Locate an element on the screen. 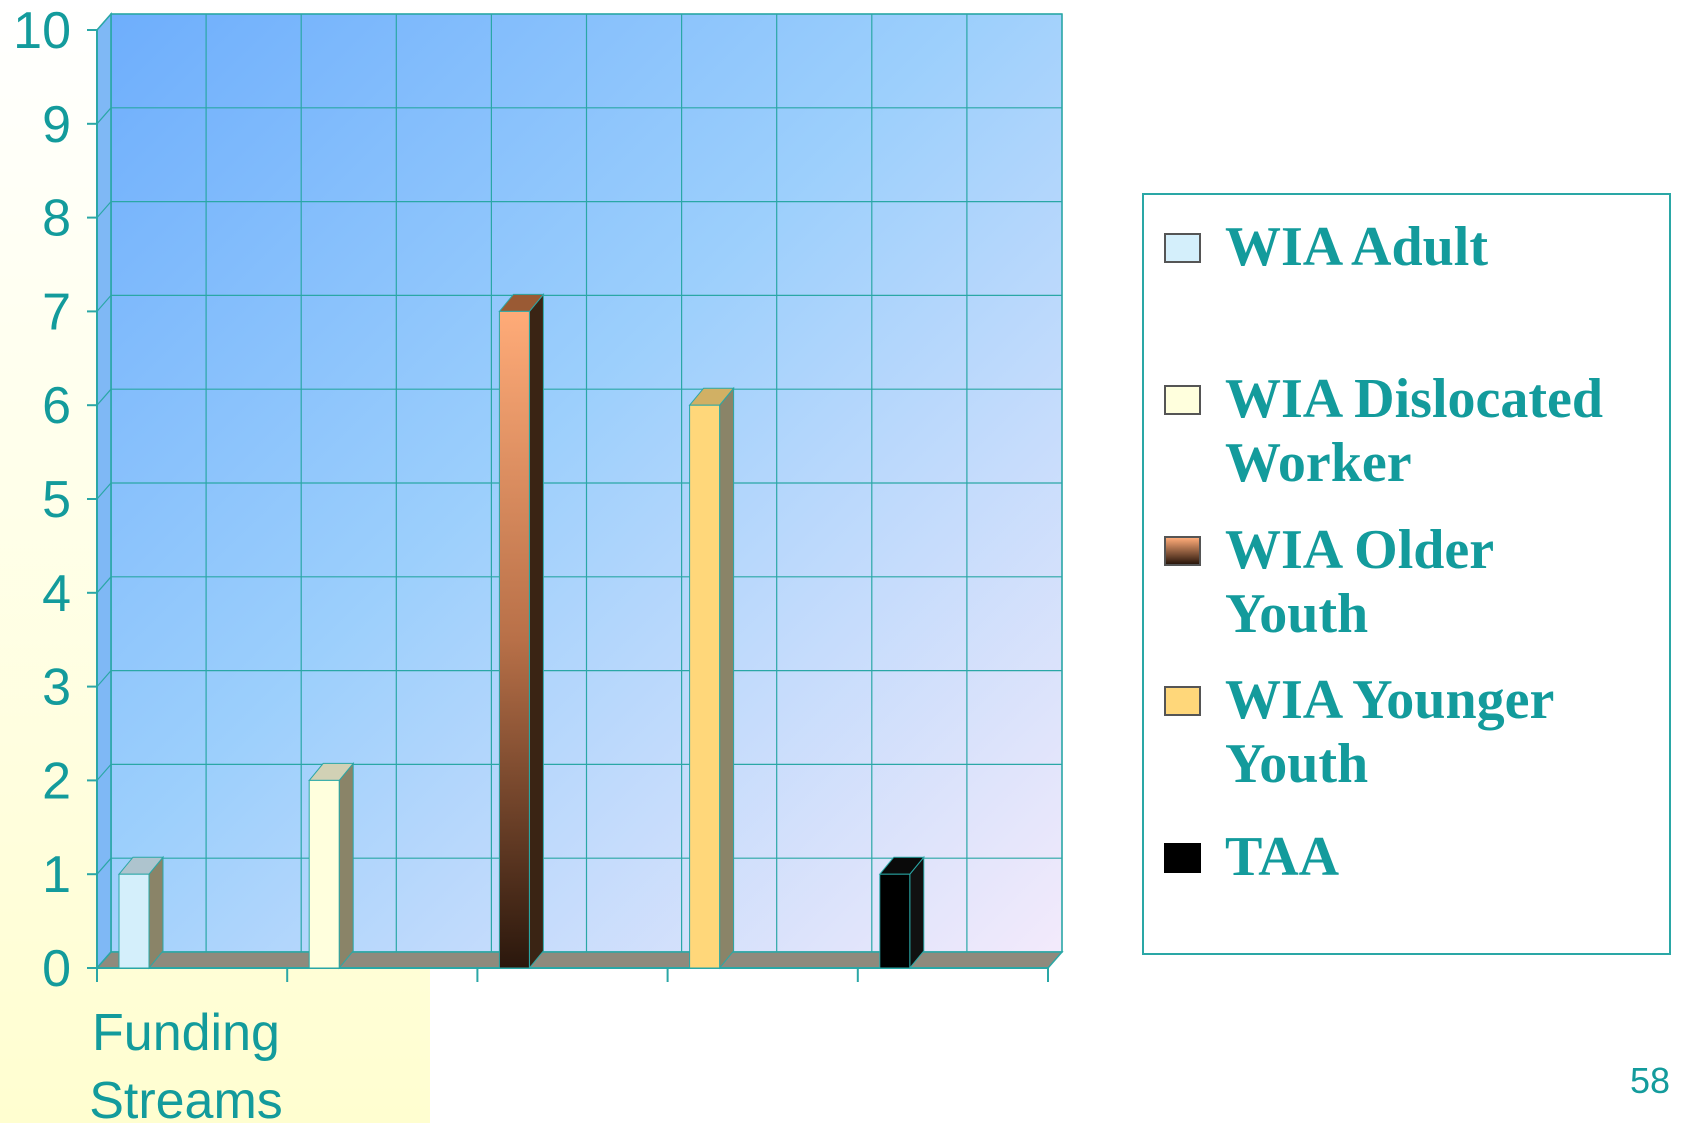 The height and width of the screenshot is (1123, 1682). legend-item: WIA Older Youth is located at coordinates (1329, 582).